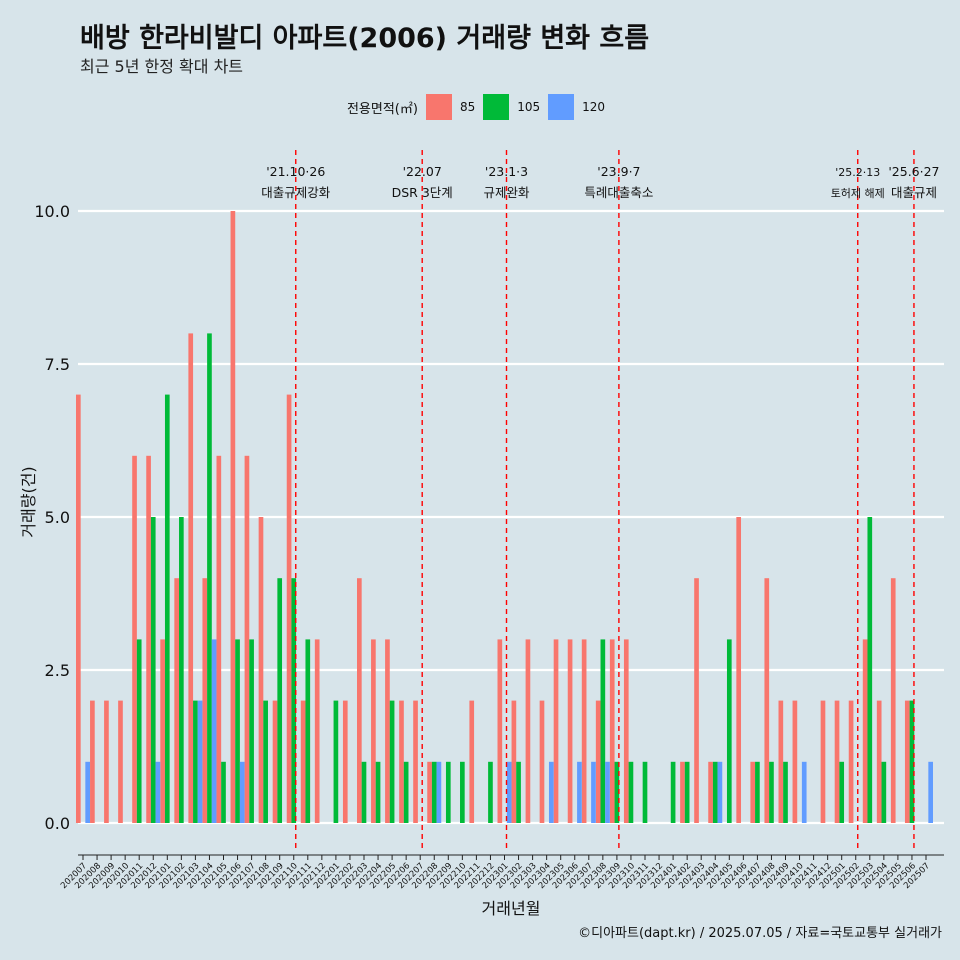 This screenshot has height=960, width=960. Describe the element at coordinates (594, 107) in the screenshot. I see `legend-label-120: 120` at that location.